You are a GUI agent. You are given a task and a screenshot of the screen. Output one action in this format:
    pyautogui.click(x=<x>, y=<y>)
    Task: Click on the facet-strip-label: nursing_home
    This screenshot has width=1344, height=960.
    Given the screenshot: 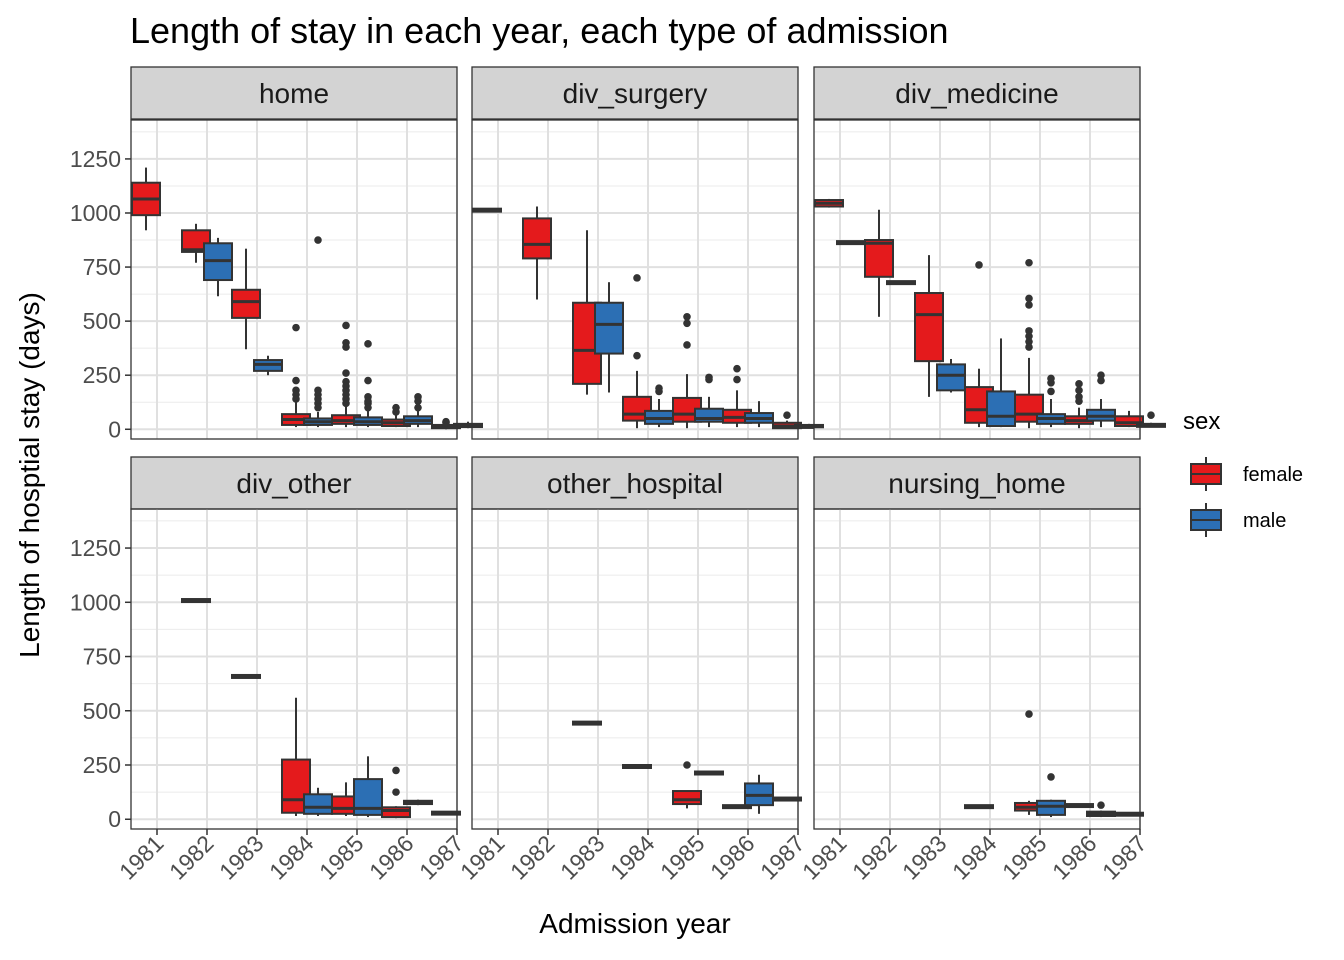 What is the action you would take?
    pyautogui.click(x=976, y=483)
    